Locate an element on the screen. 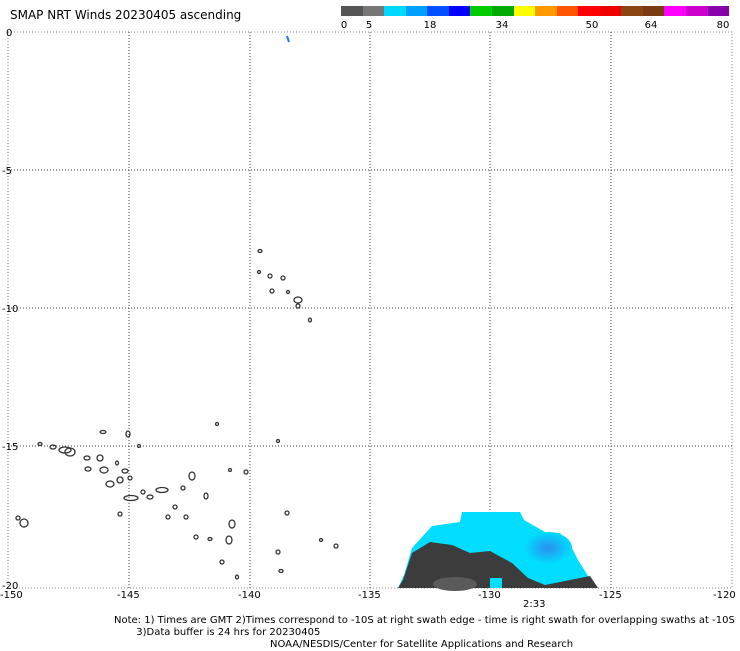 The width and height of the screenshot is (740, 651). lat-label-0: 0 is located at coordinates (9, 33).